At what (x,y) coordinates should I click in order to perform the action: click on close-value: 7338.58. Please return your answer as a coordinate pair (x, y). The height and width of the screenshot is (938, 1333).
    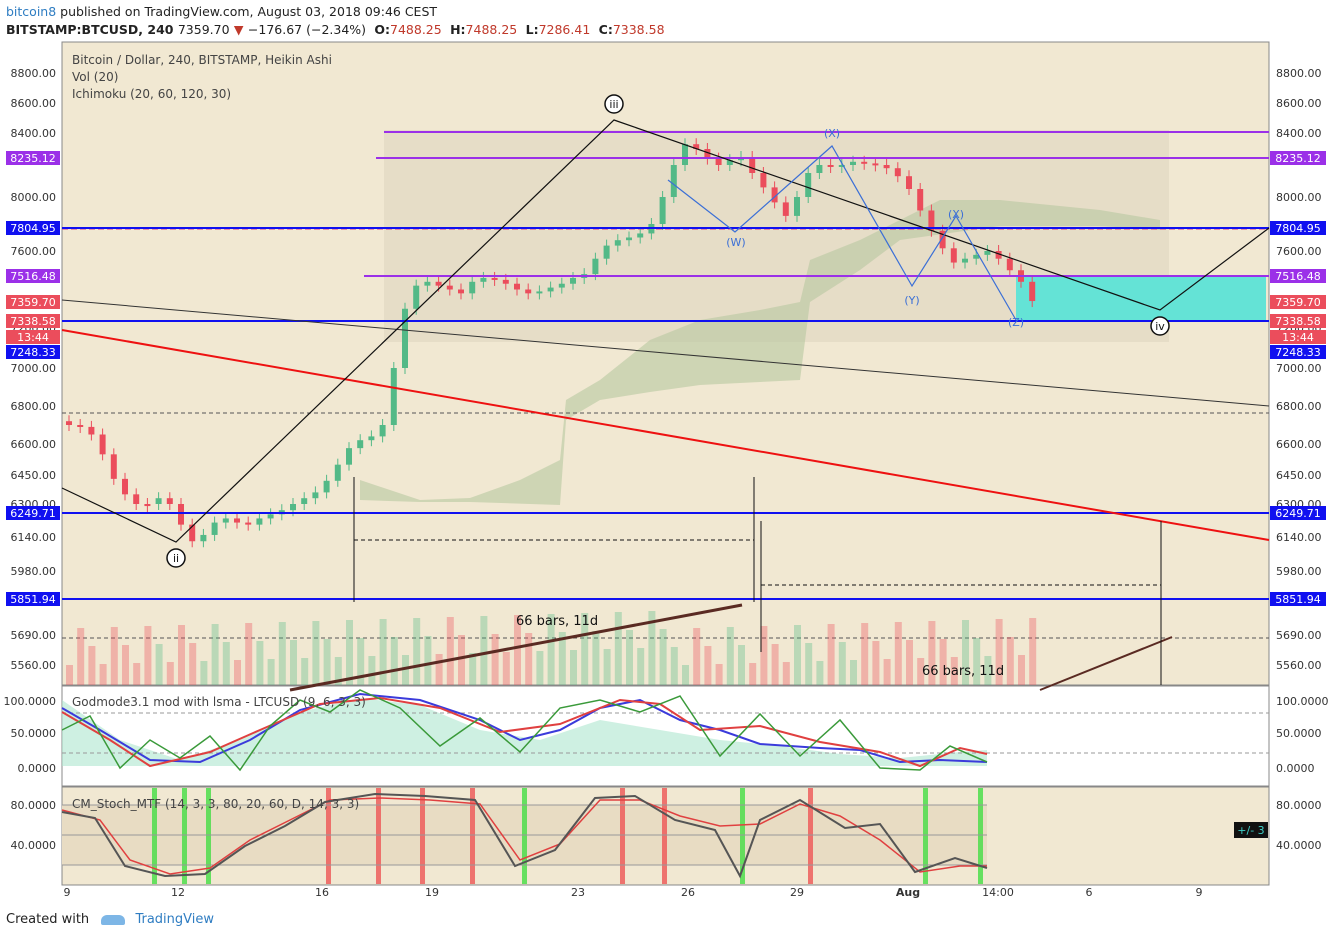
    Looking at the image, I should click on (638, 29).